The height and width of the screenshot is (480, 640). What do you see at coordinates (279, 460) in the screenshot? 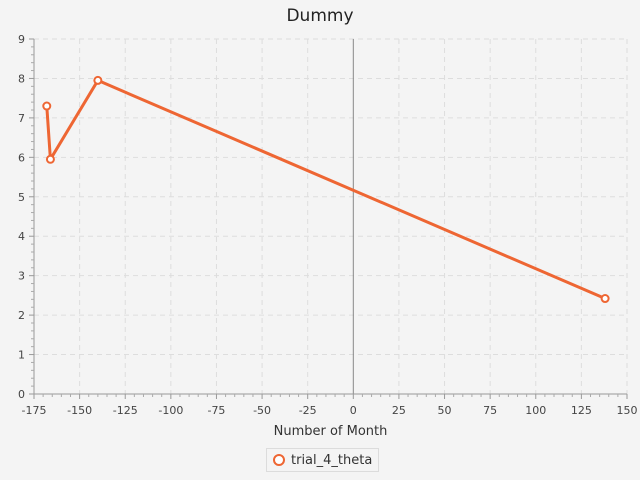
I see `legend-marker-icon` at bounding box center [279, 460].